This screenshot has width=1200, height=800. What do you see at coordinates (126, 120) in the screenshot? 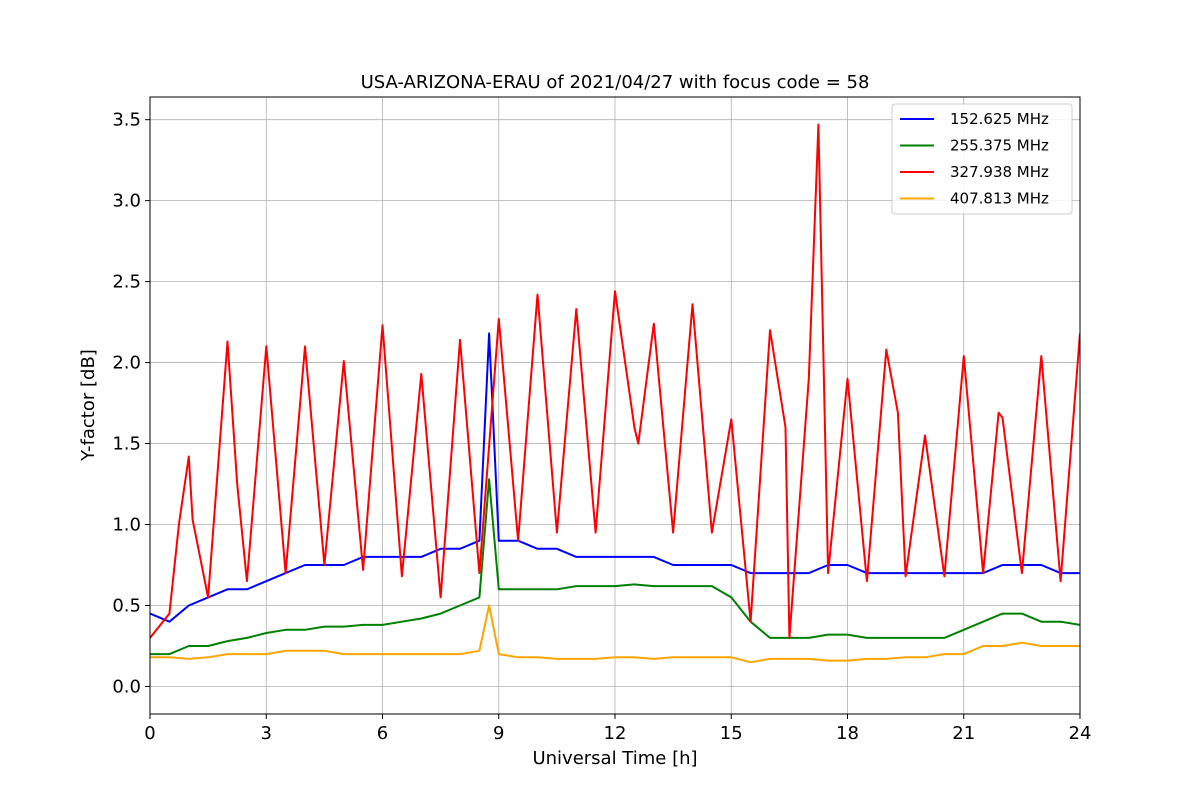
I see `y-tick-label: 3.5` at bounding box center [126, 120].